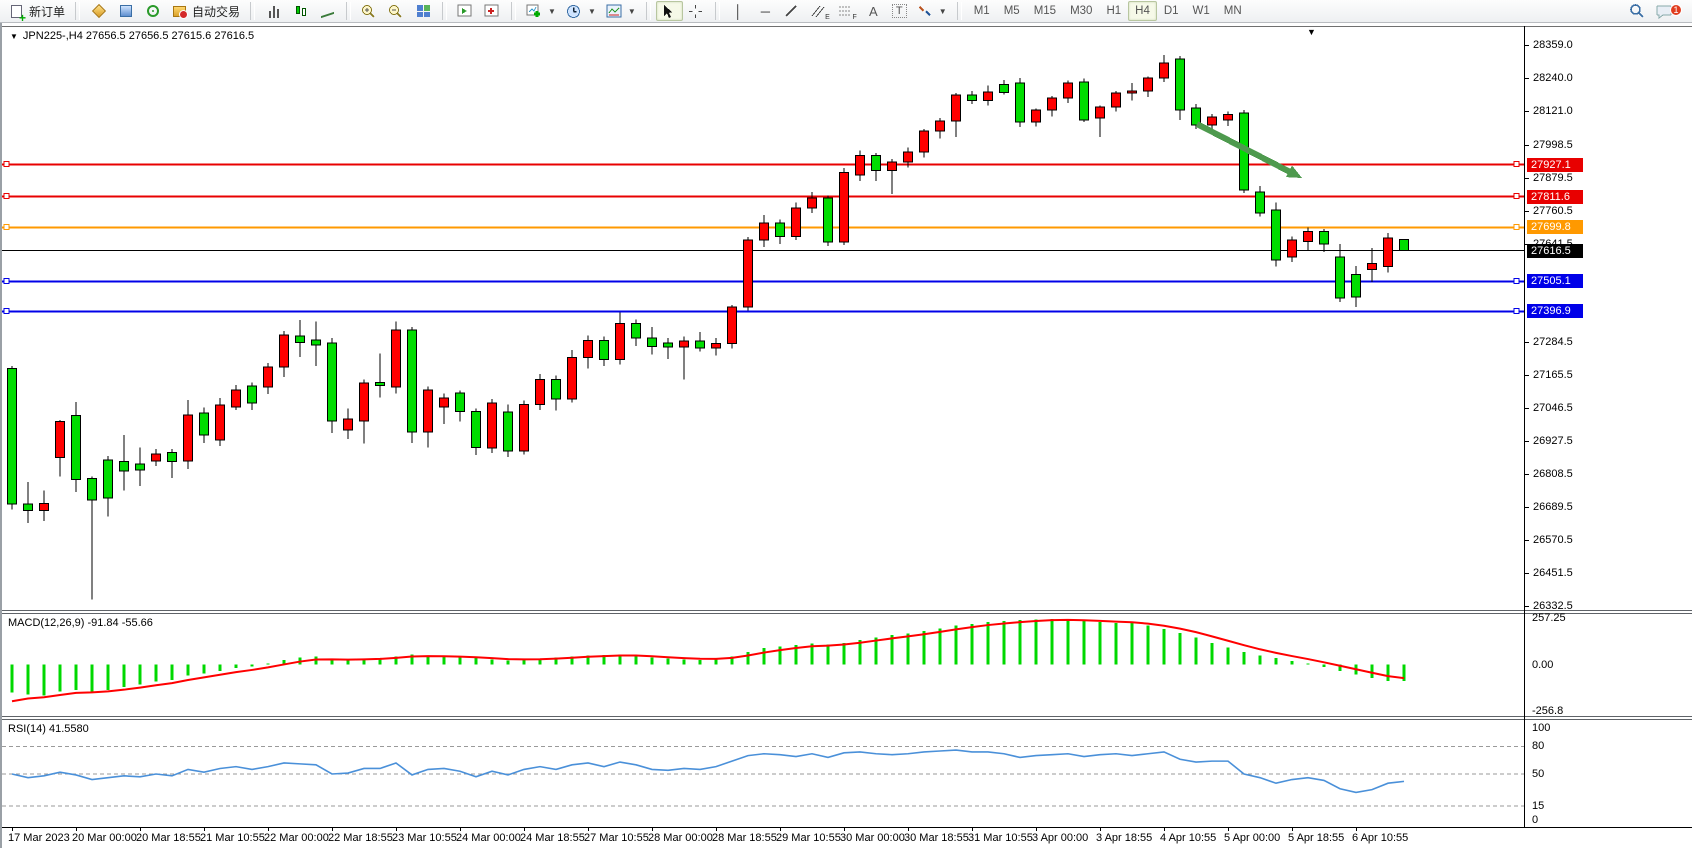 The image size is (1692, 848). Describe the element at coordinates (873, 11) in the screenshot. I see `text-tool-button: A` at that location.